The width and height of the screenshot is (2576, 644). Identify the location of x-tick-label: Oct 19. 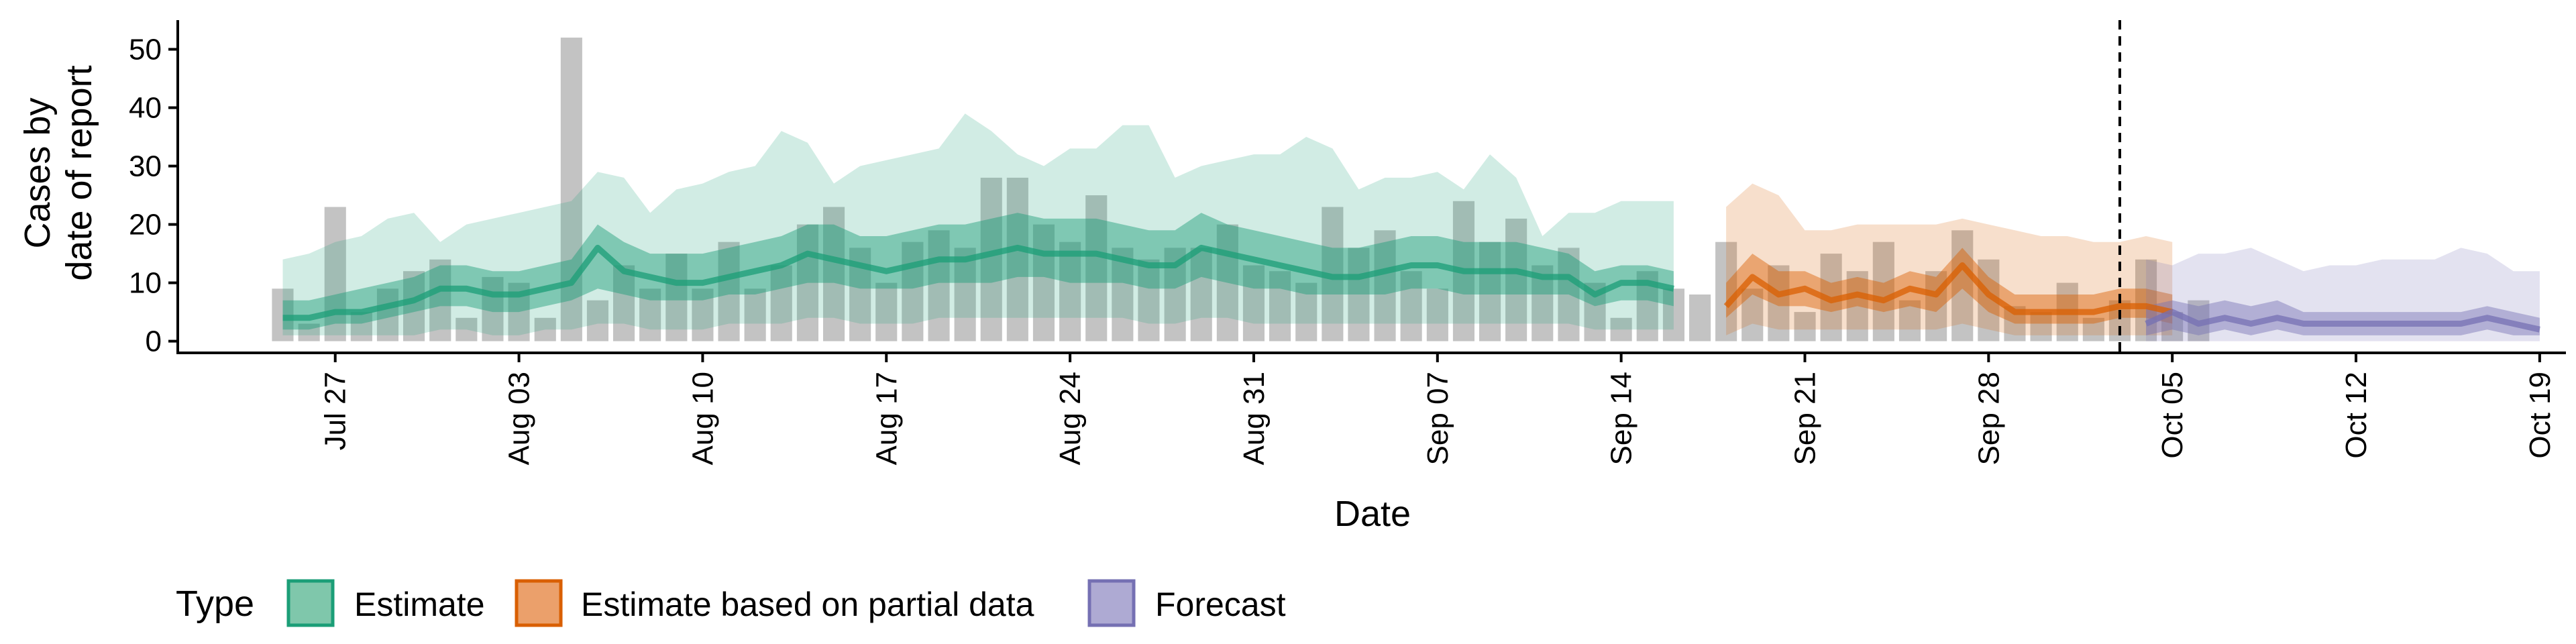
(2540, 415).